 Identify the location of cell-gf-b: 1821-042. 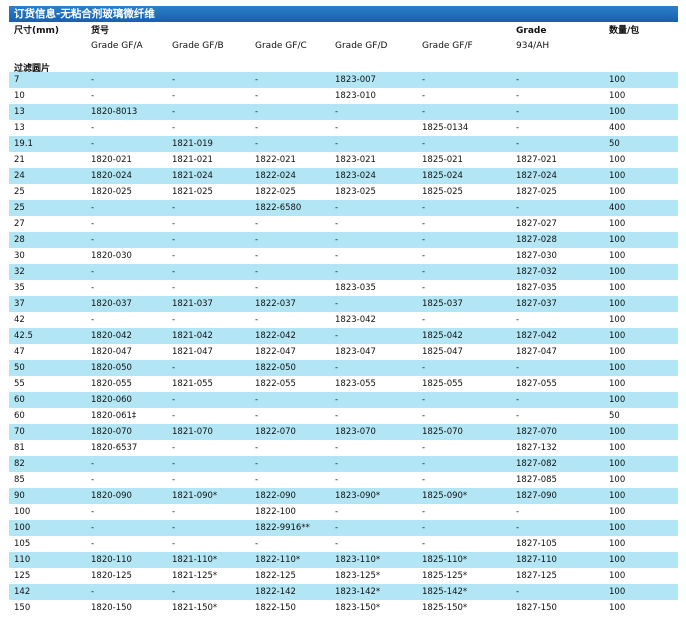
(192, 336).